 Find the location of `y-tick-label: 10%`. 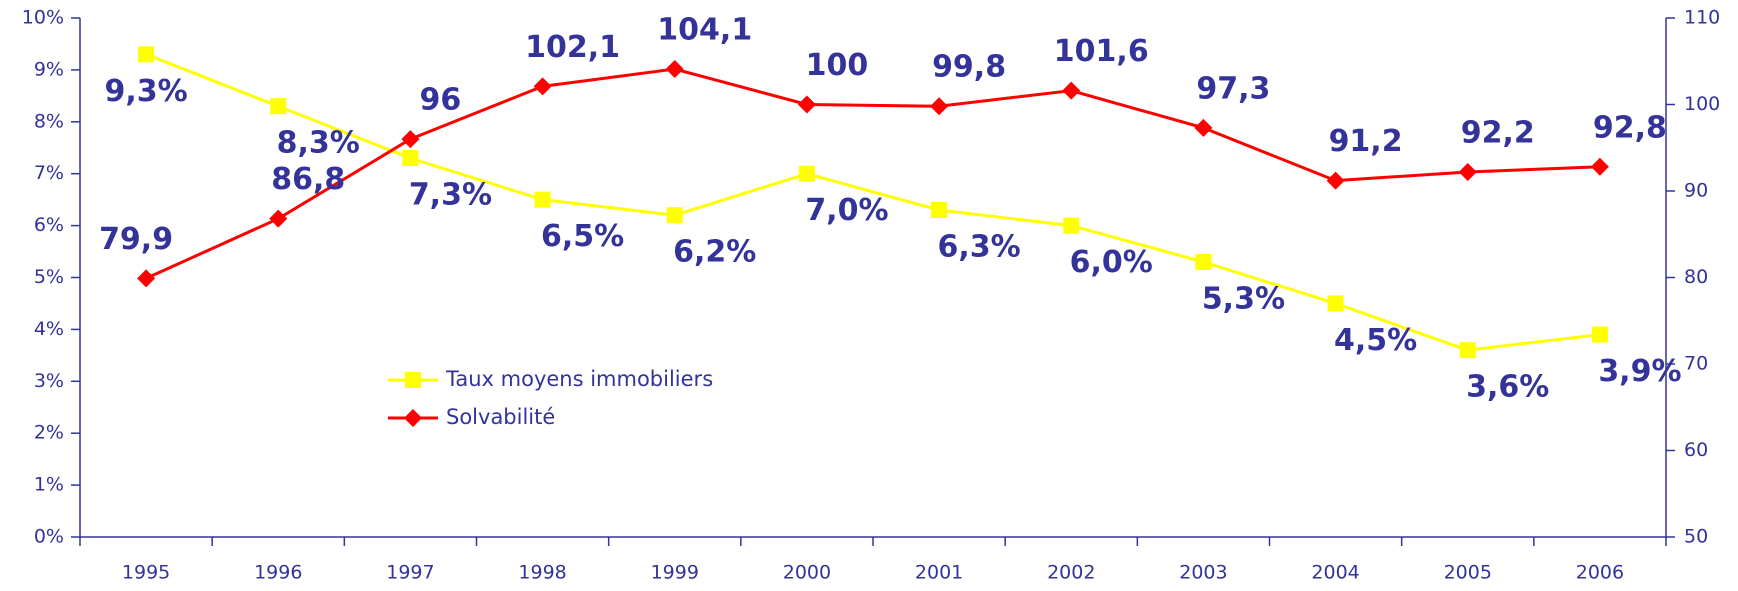

y-tick-label: 10% is located at coordinates (43, 18).